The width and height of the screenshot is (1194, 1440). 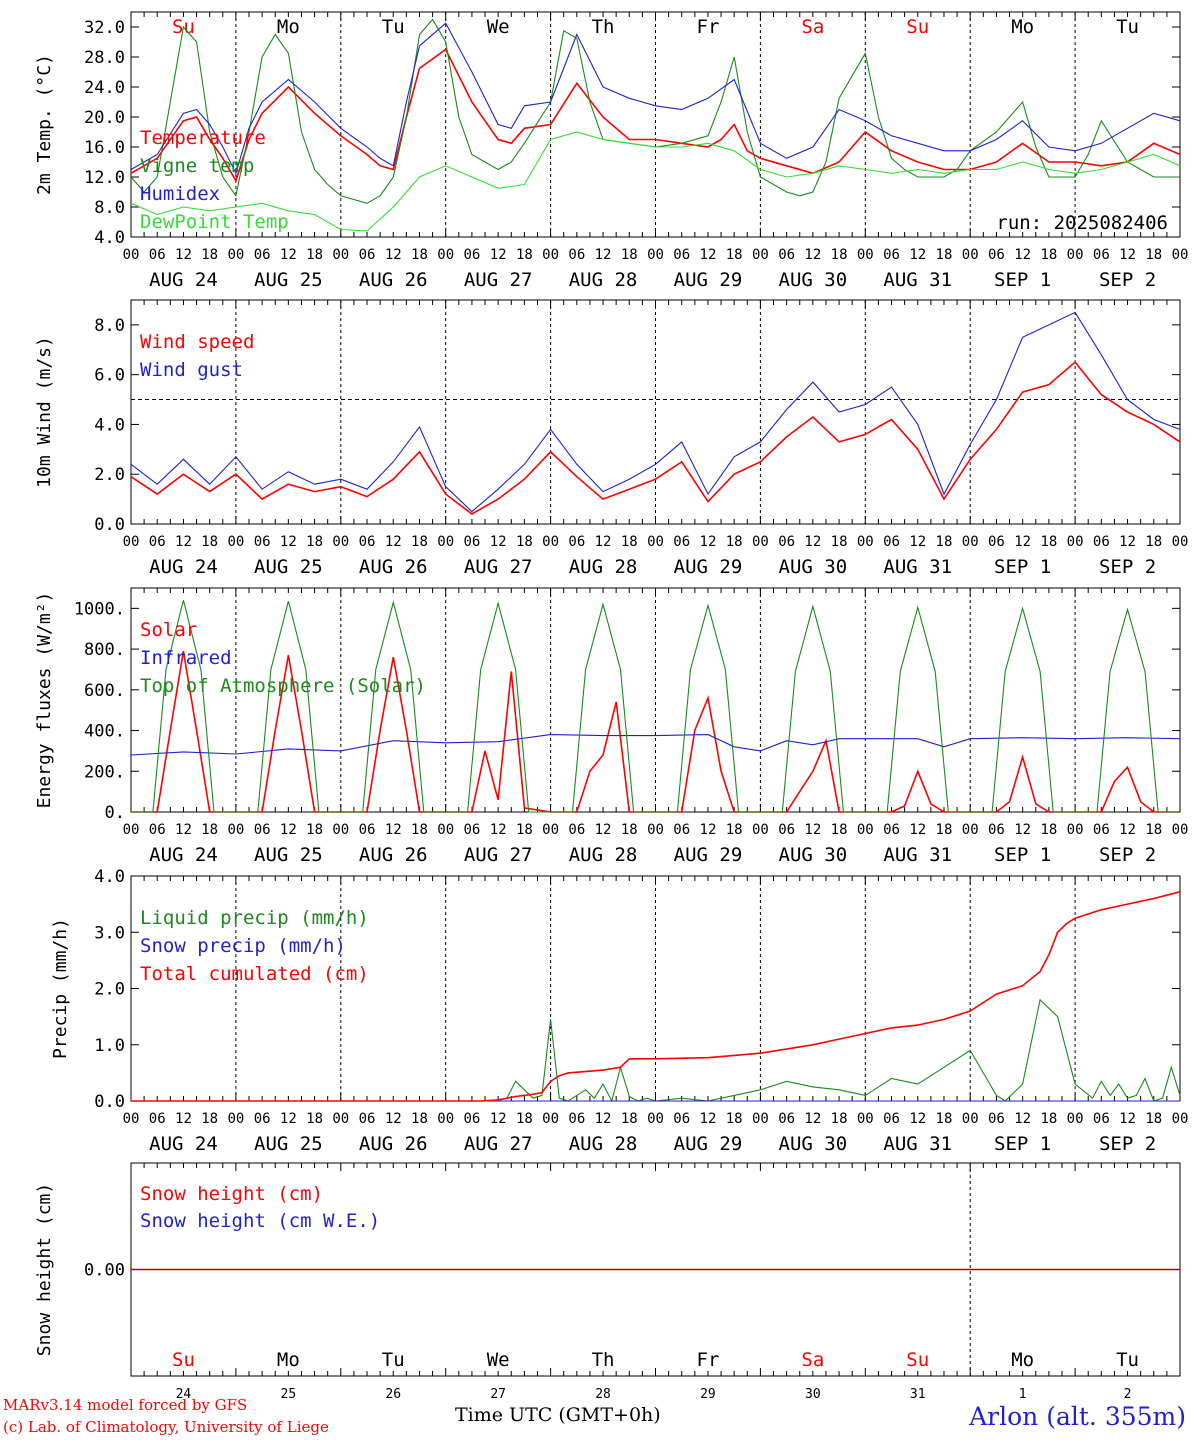 What do you see at coordinates (289, 1394) in the screenshot?
I see `day-number-label: 25` at bounding box center [289, 1394].